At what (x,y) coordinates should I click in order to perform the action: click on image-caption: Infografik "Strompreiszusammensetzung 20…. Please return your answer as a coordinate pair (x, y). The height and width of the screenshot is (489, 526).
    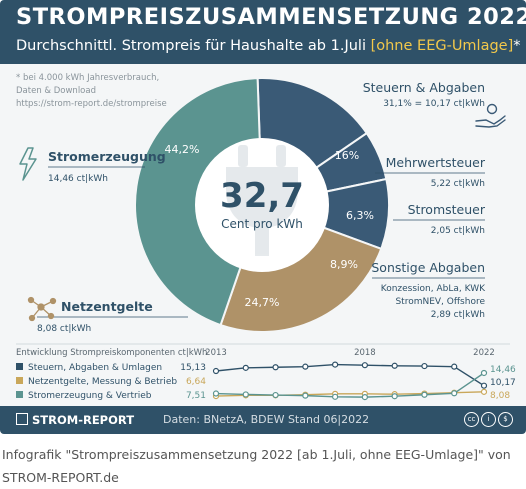
    Looking at the image, I should click on (256, 466).